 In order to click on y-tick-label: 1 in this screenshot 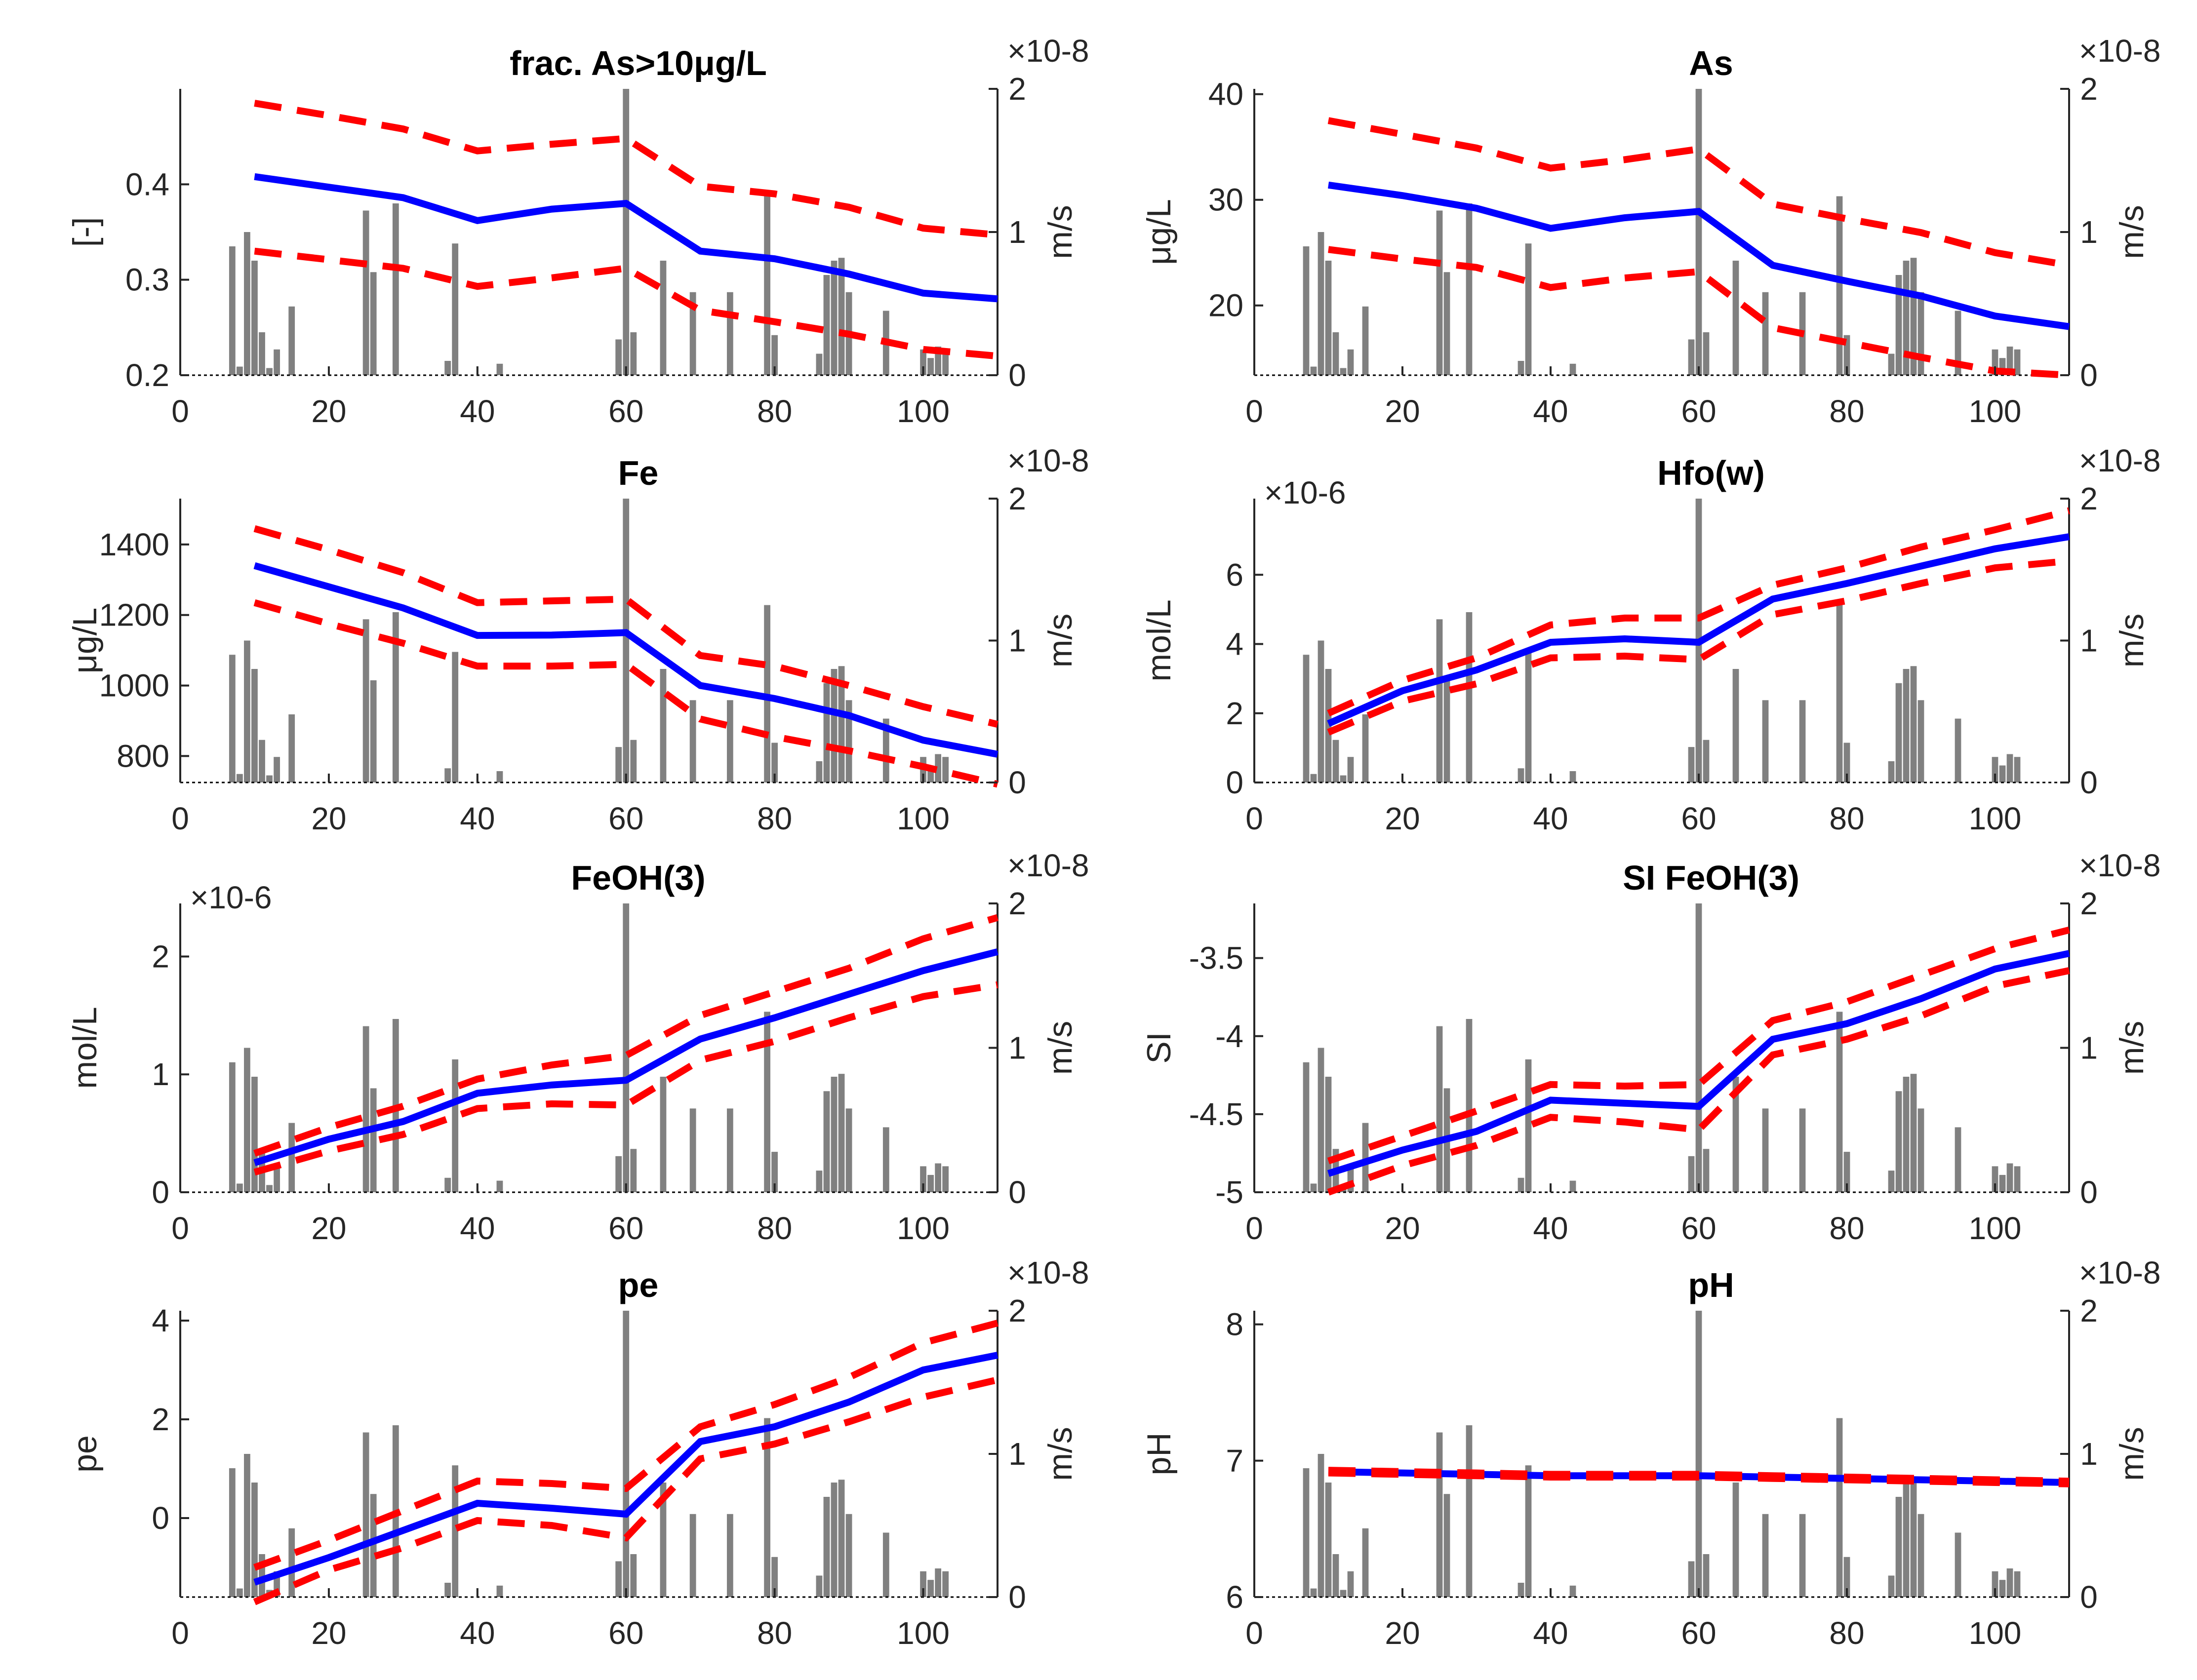, I will do `click(160, 1074)`.